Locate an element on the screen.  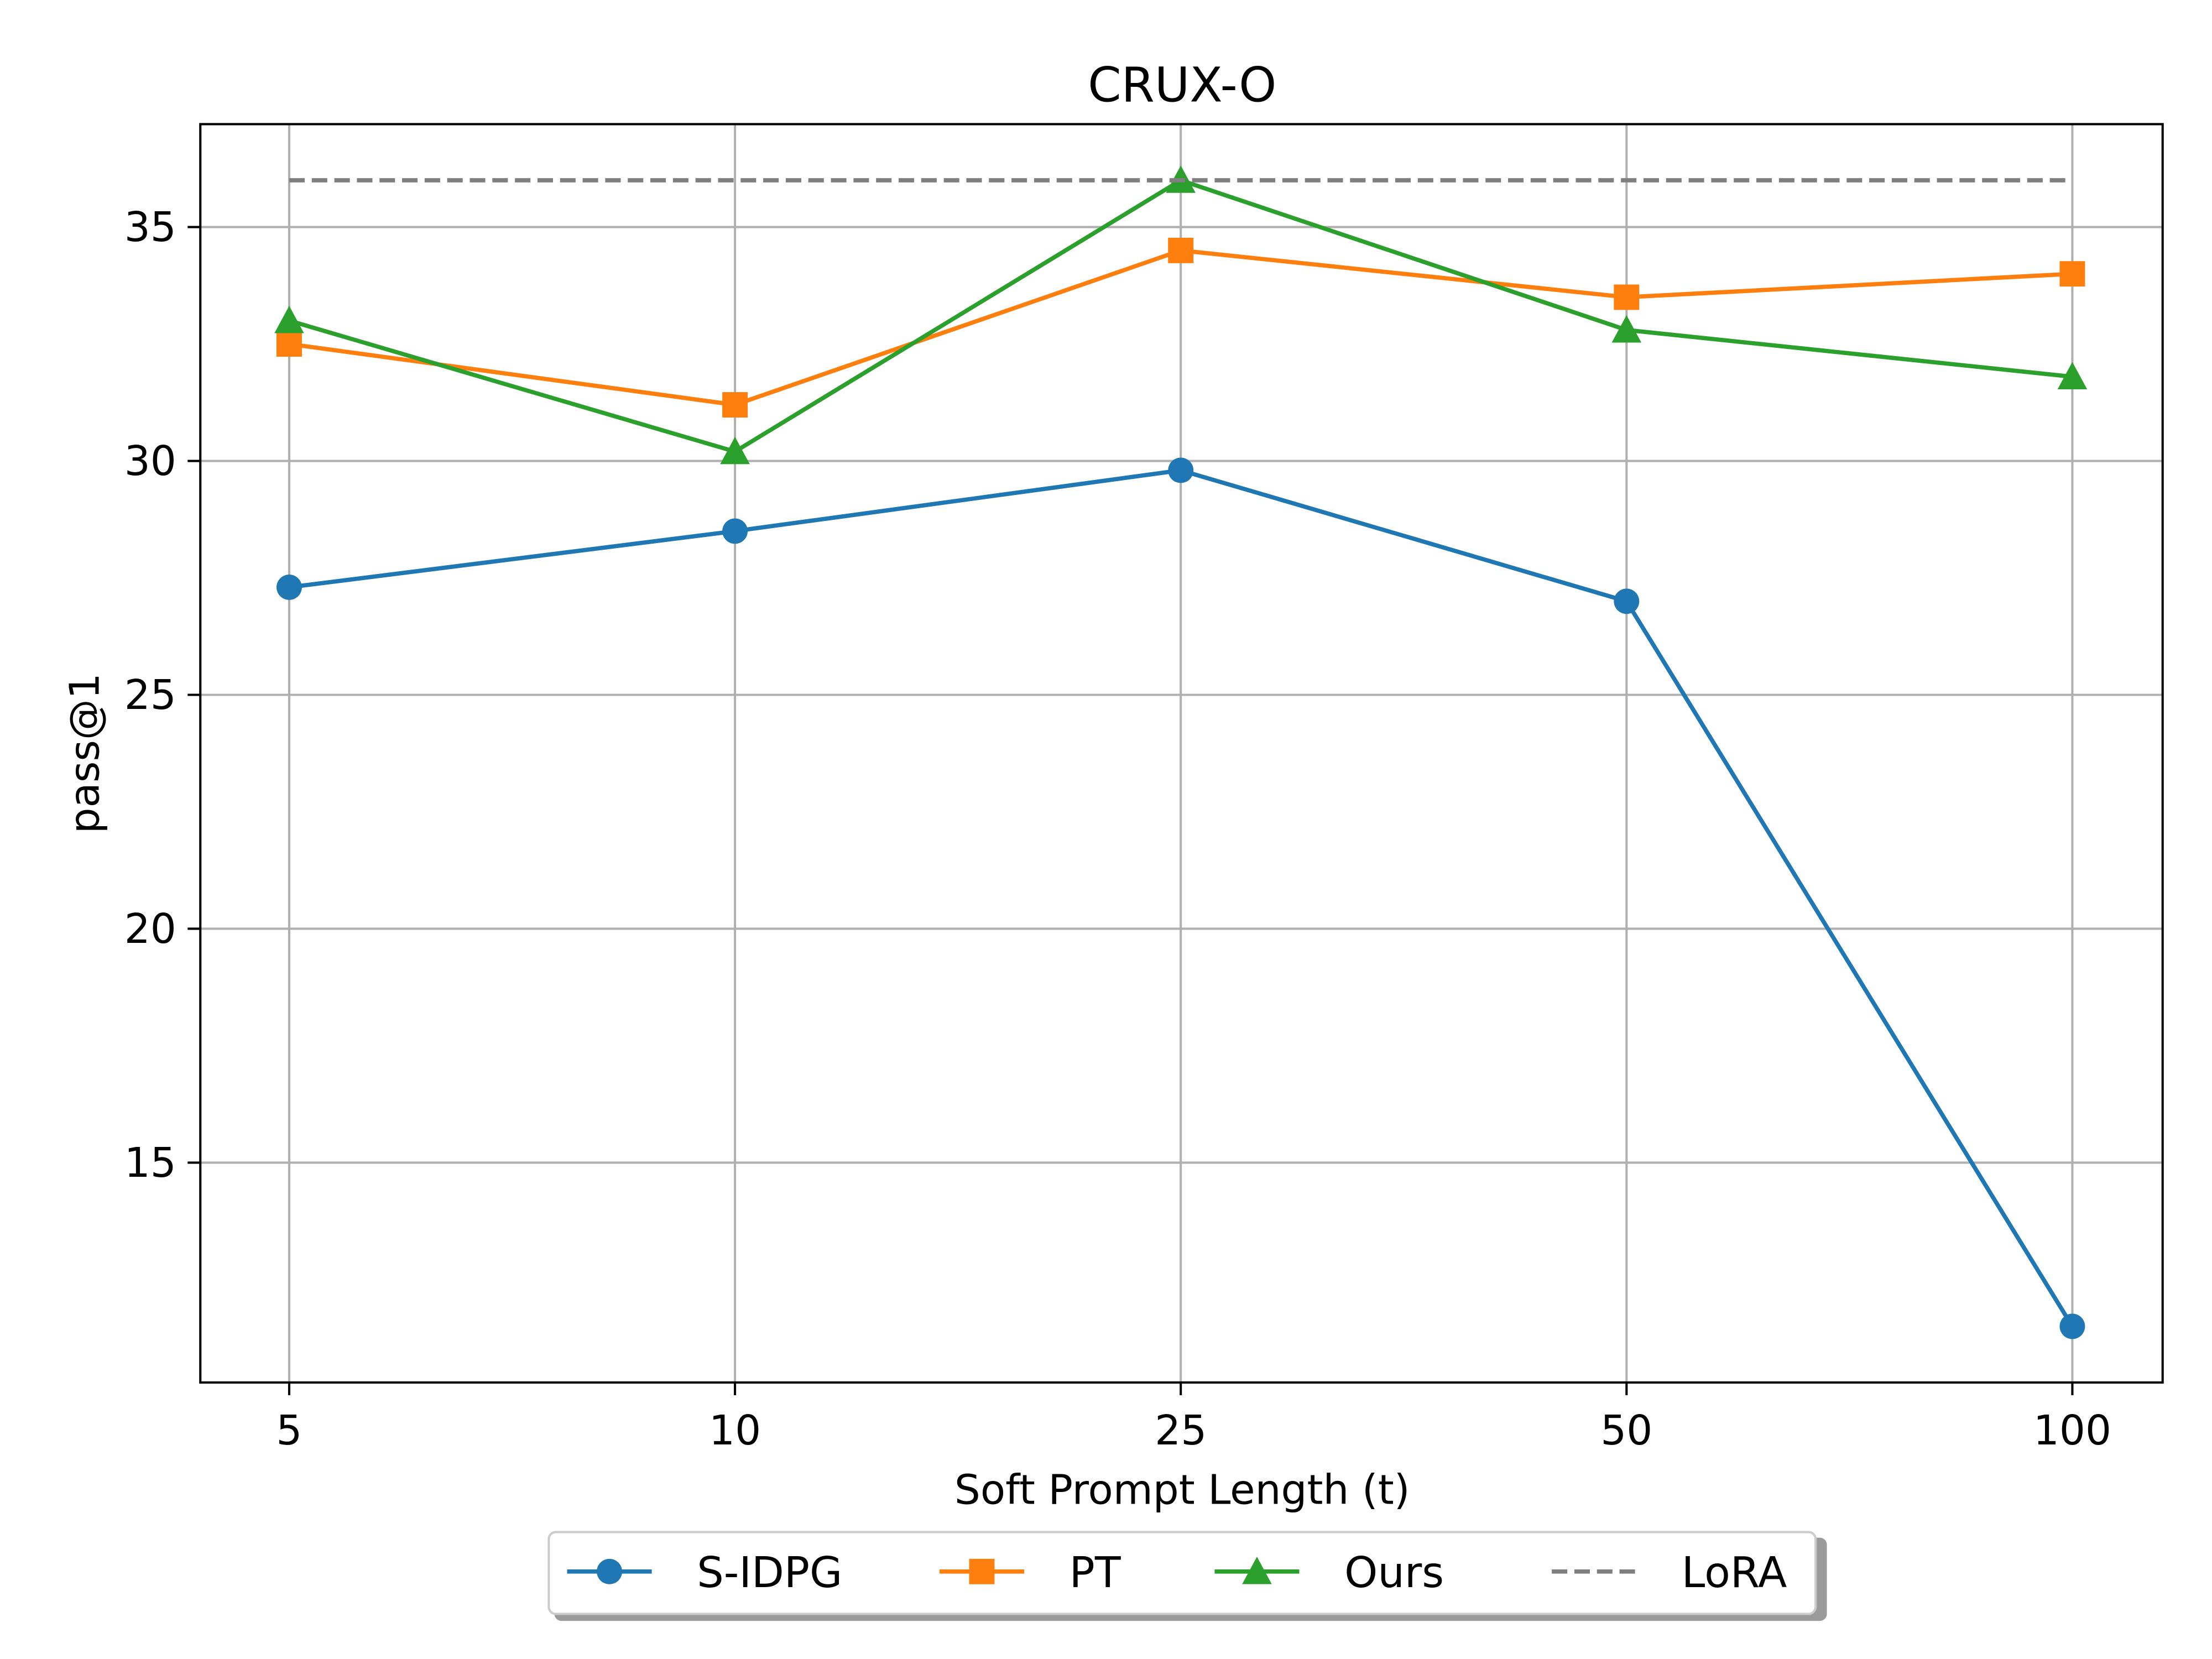
x-tick-label: 10 is located at coordinates (735, 1430).